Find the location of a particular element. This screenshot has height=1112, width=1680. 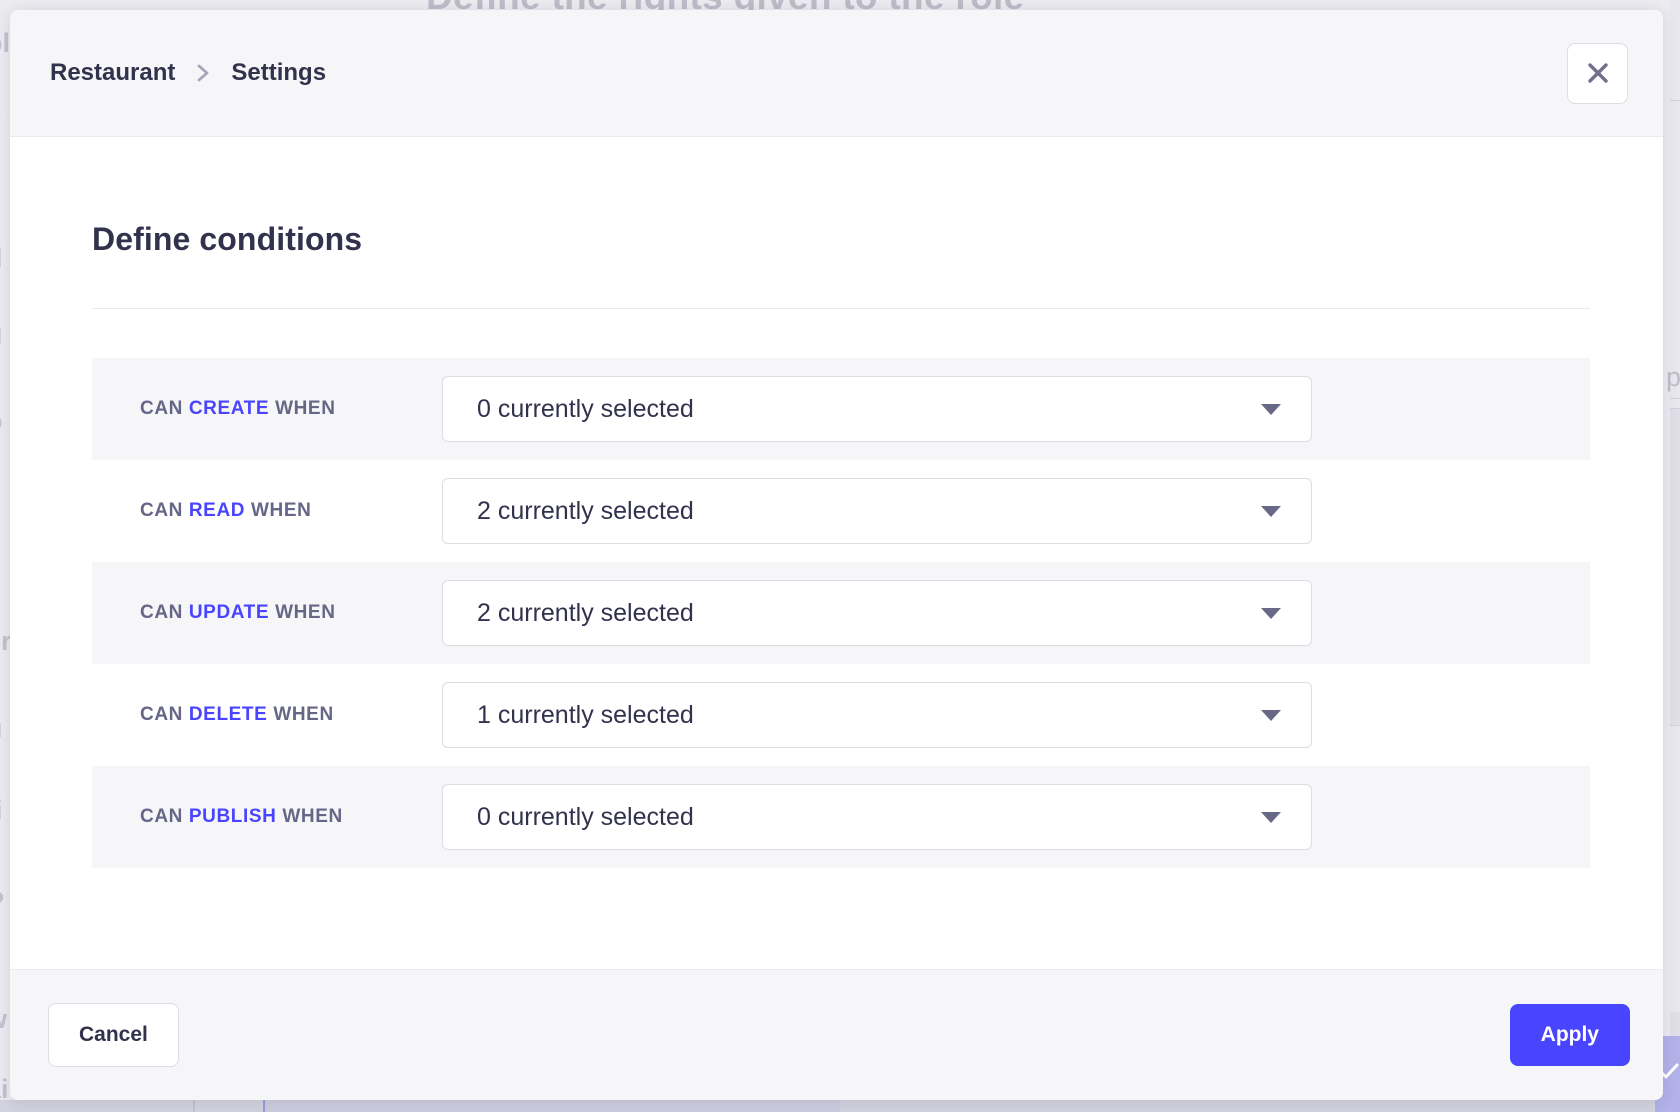

action-name: UPDATE is located at coordinates (229, 612).